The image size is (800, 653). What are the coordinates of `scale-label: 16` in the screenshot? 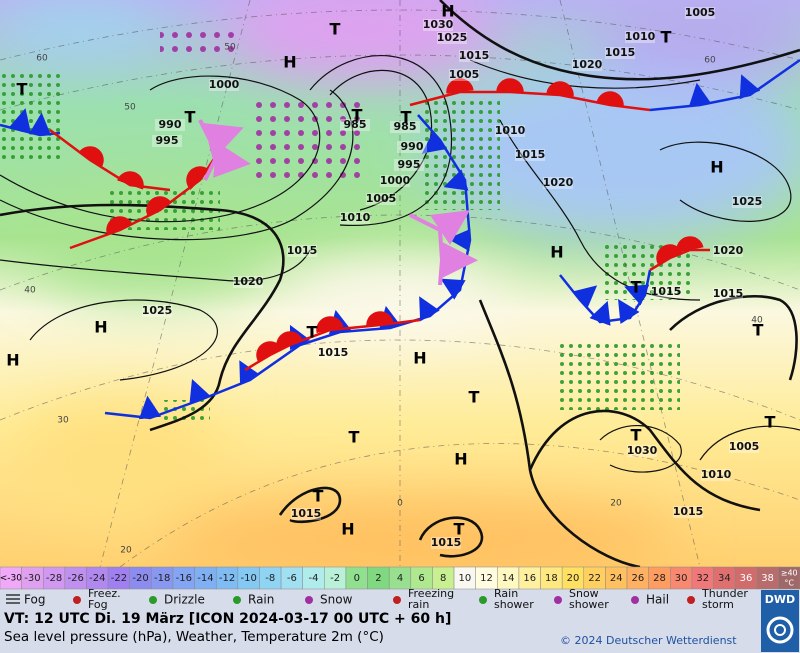 It's located at (529, 578).